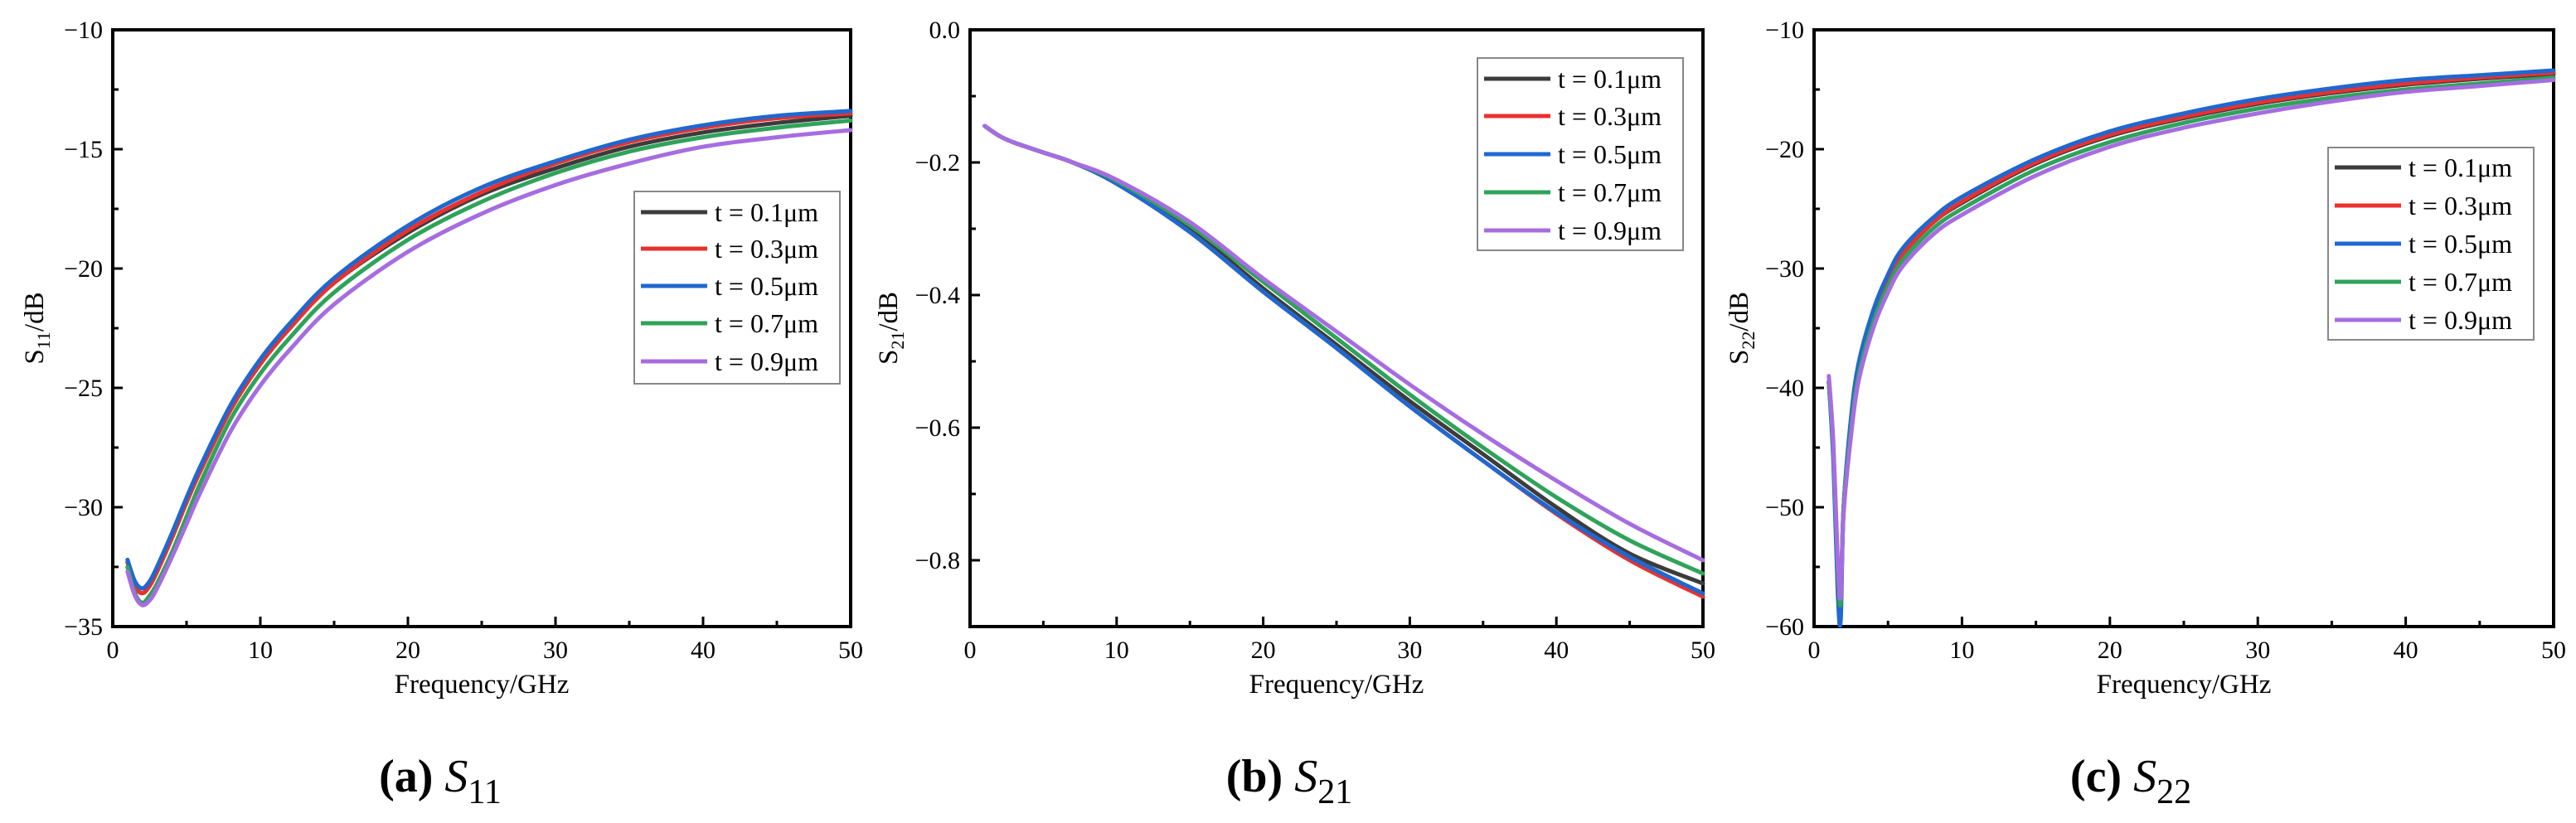 This screenshot has height=823, width=2576. What do you see at coordinates (83, 389) in the screenshot?
I see `y-tick-label: −25` at bounding box center [83, 389].